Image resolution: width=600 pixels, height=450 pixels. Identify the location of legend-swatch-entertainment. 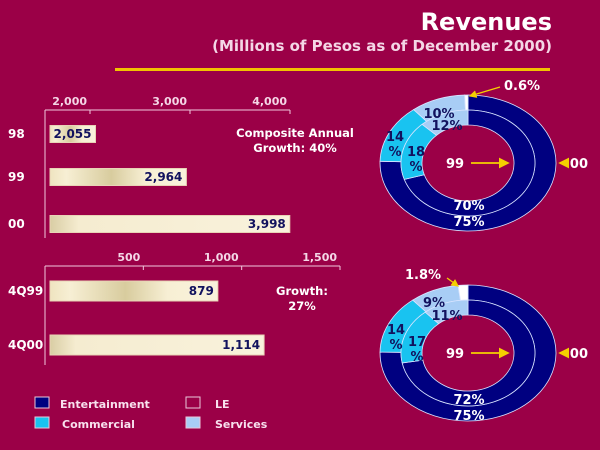
(42, 402).